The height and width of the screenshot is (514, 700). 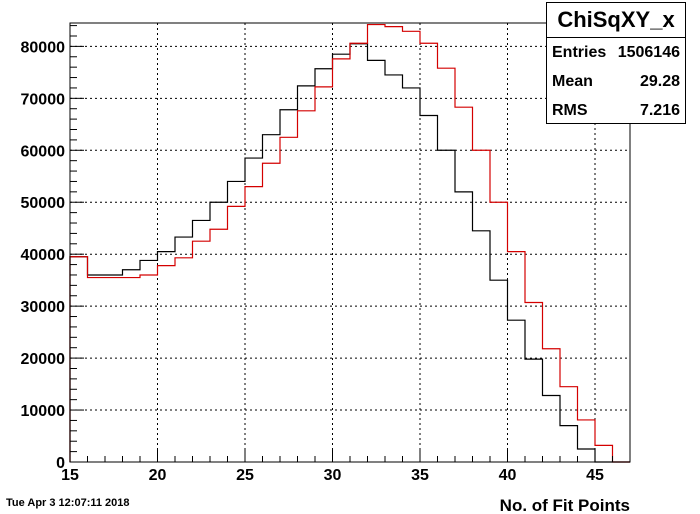 What do you see at coordinates (43, 255) in the screenshot?
I see `y-tick-label: 40000` at bounding box center [43, 255].